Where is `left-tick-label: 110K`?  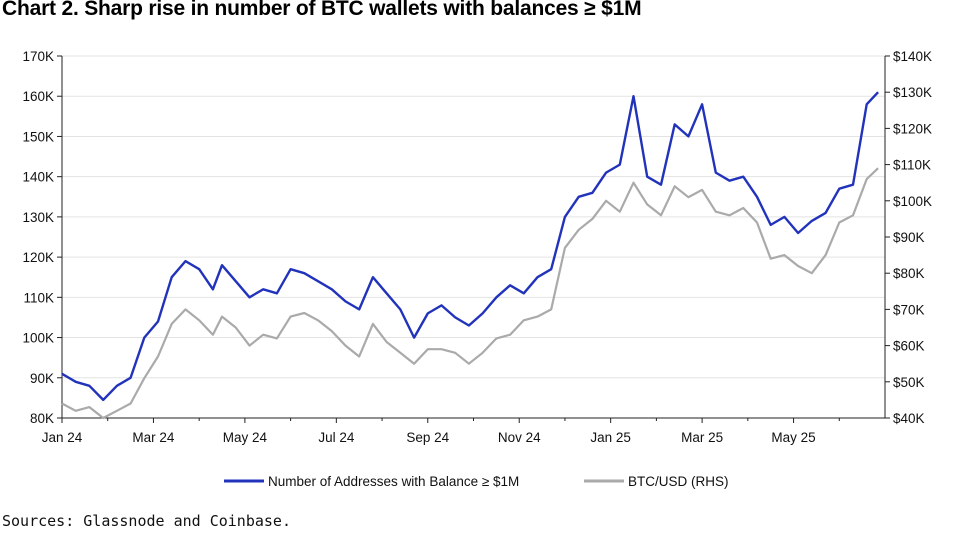 left-tick-label: 110K is located at coordinates (38, 297).